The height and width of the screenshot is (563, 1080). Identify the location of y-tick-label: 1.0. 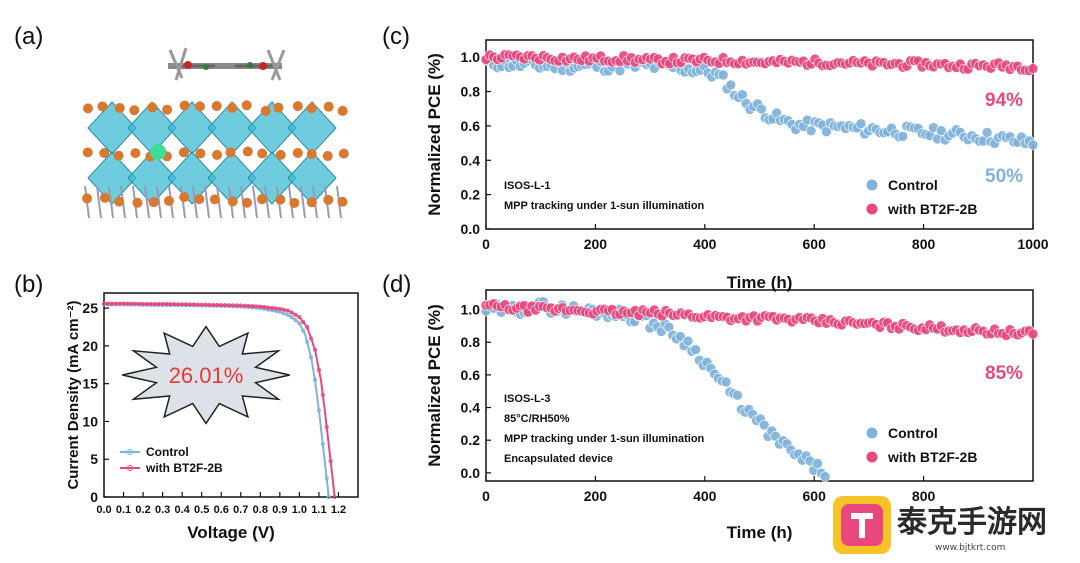
(471, 57).